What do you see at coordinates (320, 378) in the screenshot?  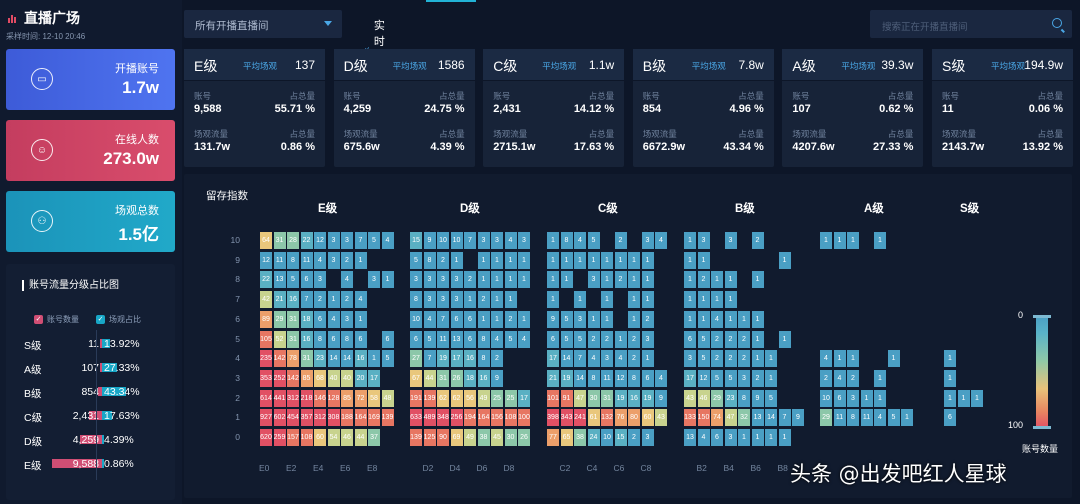 I see `heatmap-cell: 68` at bounding box center [320, 378].